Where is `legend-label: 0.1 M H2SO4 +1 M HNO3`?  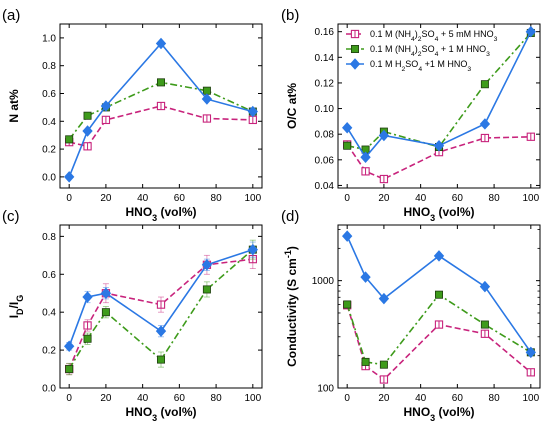
legend-label: 0.1 M H2SO4 +1 M HNO3 is located at coordinates (420, 66).